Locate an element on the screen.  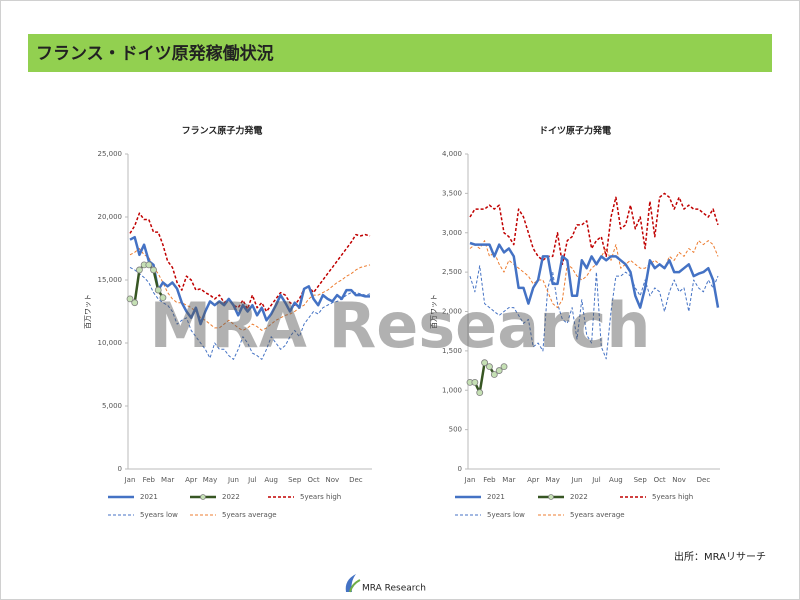
y-tick-label: 1,000 is located at coordinates (452, 390).